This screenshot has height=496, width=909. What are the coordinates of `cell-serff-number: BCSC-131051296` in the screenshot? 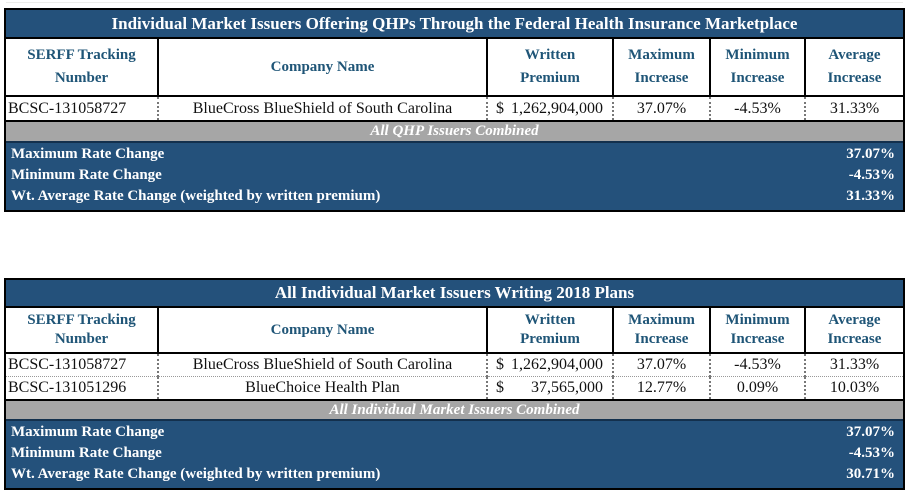 It's located at (82, 387).